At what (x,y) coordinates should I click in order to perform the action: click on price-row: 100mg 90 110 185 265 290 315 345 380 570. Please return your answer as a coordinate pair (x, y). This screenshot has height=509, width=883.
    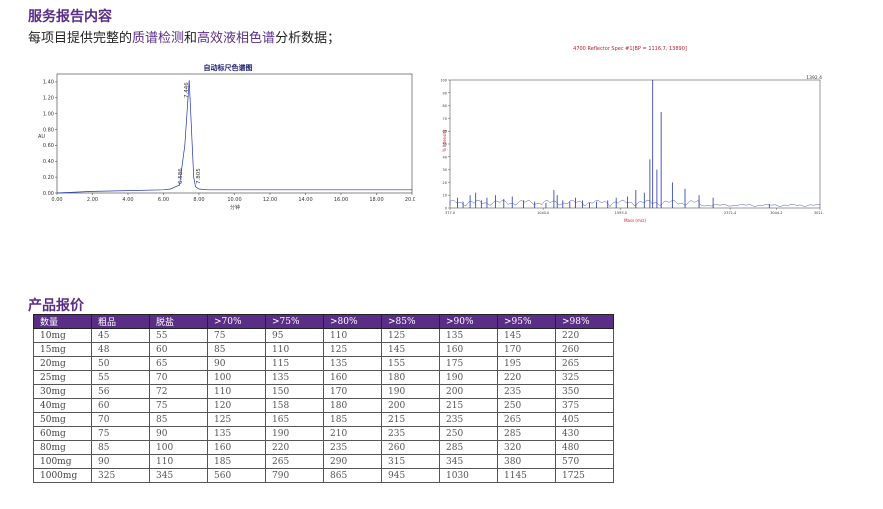
    Looking at the image, I should click on (323, 461).